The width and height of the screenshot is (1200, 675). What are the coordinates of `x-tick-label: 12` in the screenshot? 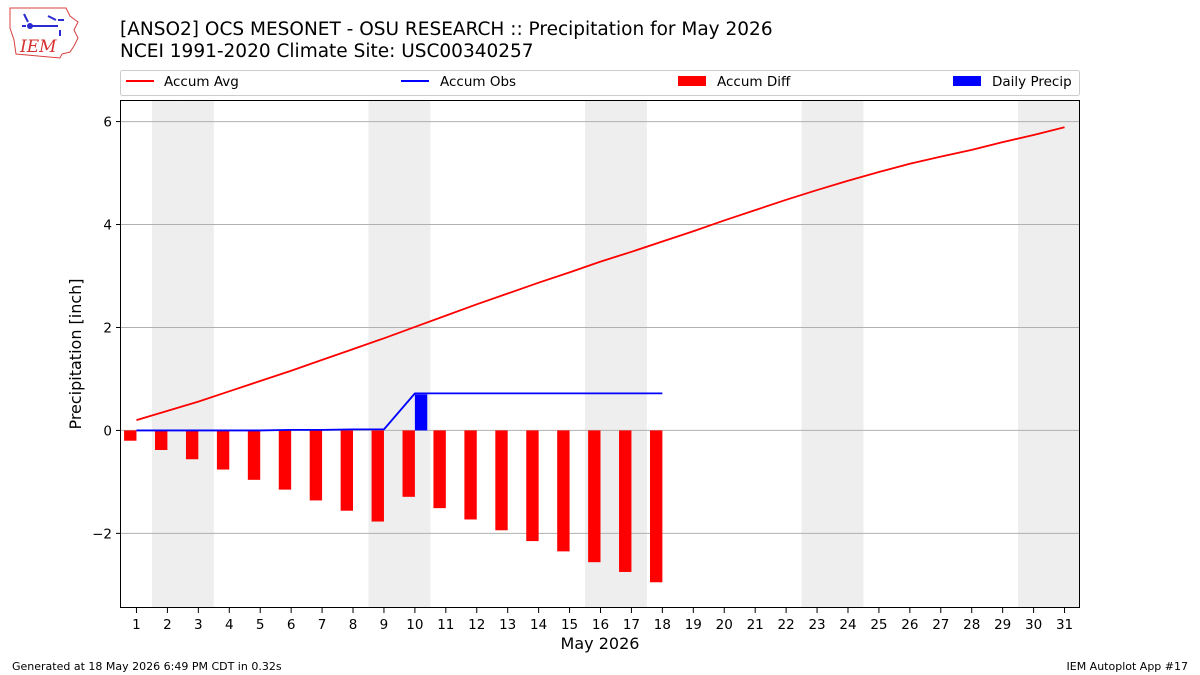 It's located at (476, 625).